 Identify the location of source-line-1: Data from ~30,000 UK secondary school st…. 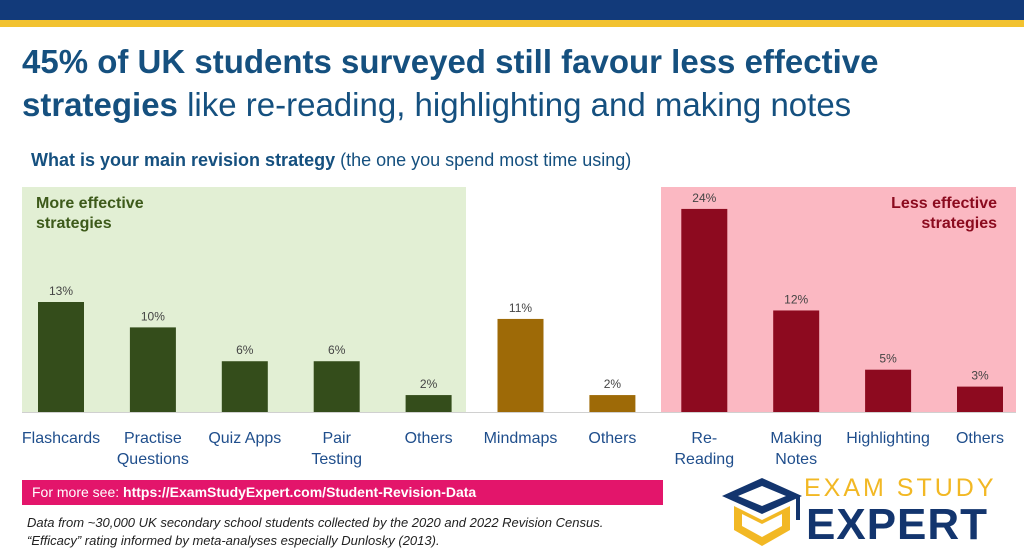
(315, 522).